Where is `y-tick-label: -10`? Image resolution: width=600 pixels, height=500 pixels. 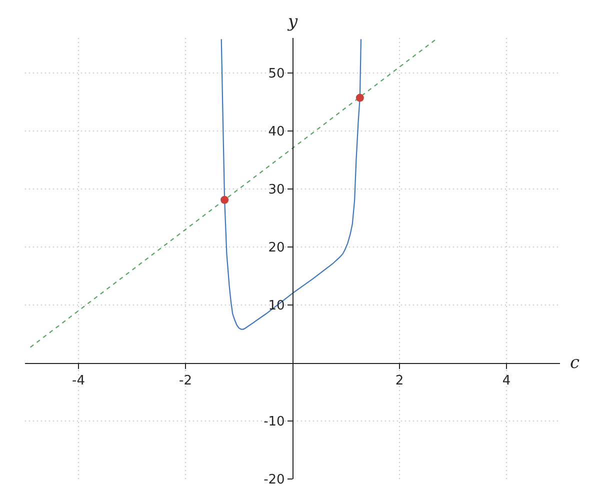 y-tick-label: -10 is located at coordinates (274, 422).